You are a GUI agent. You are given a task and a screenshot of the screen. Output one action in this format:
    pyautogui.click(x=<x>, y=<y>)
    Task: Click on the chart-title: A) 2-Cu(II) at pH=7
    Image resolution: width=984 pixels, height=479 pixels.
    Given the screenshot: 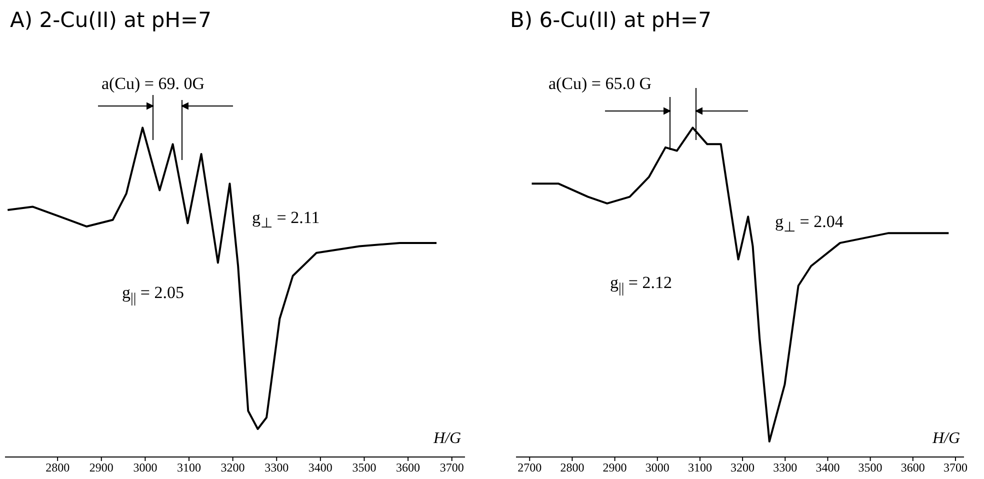 What is the action you would take?
    pyautogui.click(x=111, y=20)
    